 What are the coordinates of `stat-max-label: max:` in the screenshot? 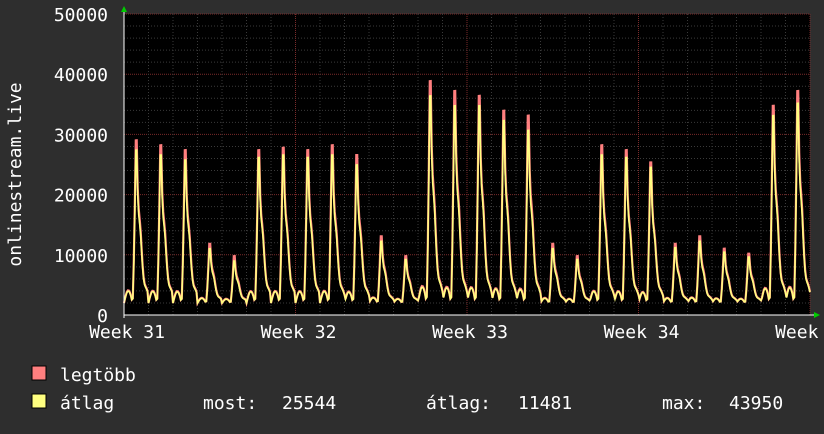 It's located at (683, 403).